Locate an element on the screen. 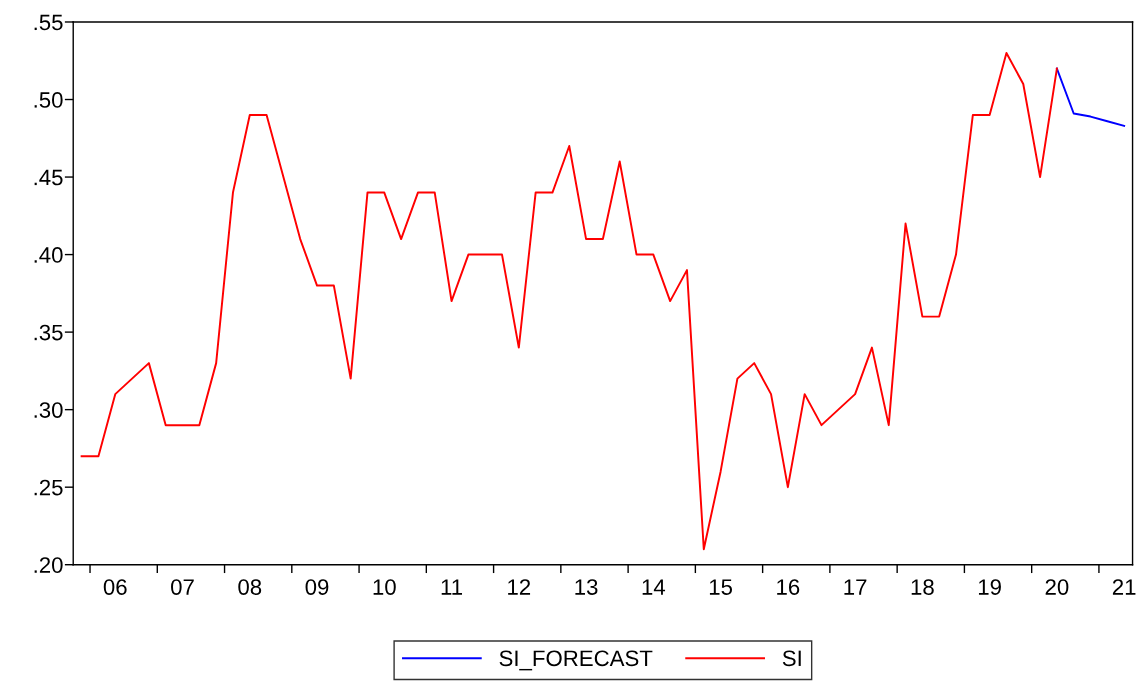 The width and height of the screenshot is (1144, 687). x-tick-label: 16 is located at coordinates (788, 587).